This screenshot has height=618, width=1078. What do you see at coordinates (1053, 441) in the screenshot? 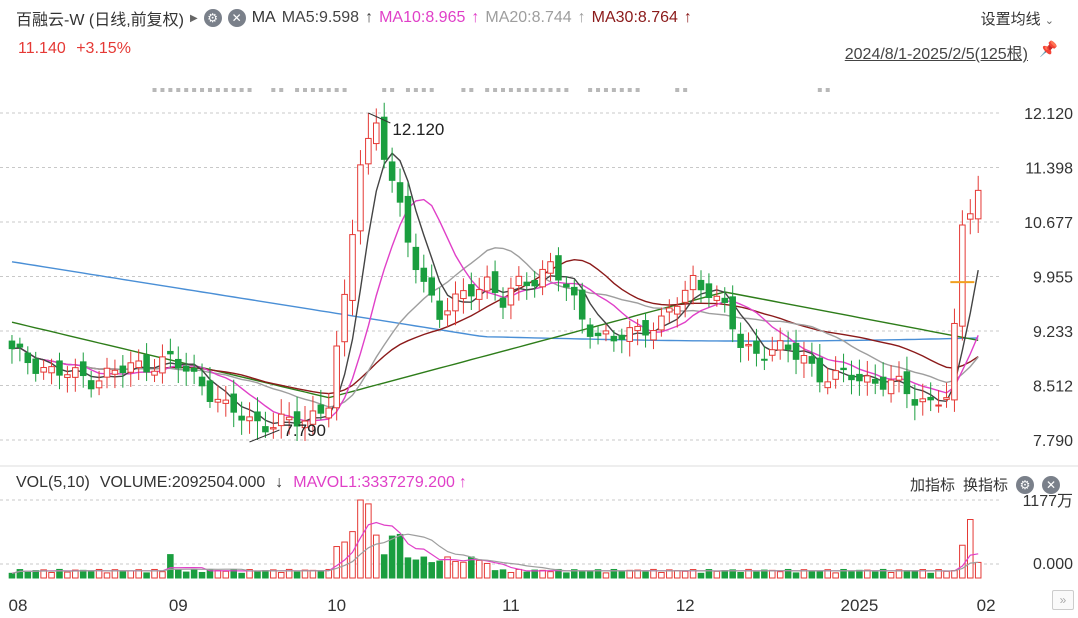
I see `y-tick-label: 7.790` at bounding box center [1053, 441].